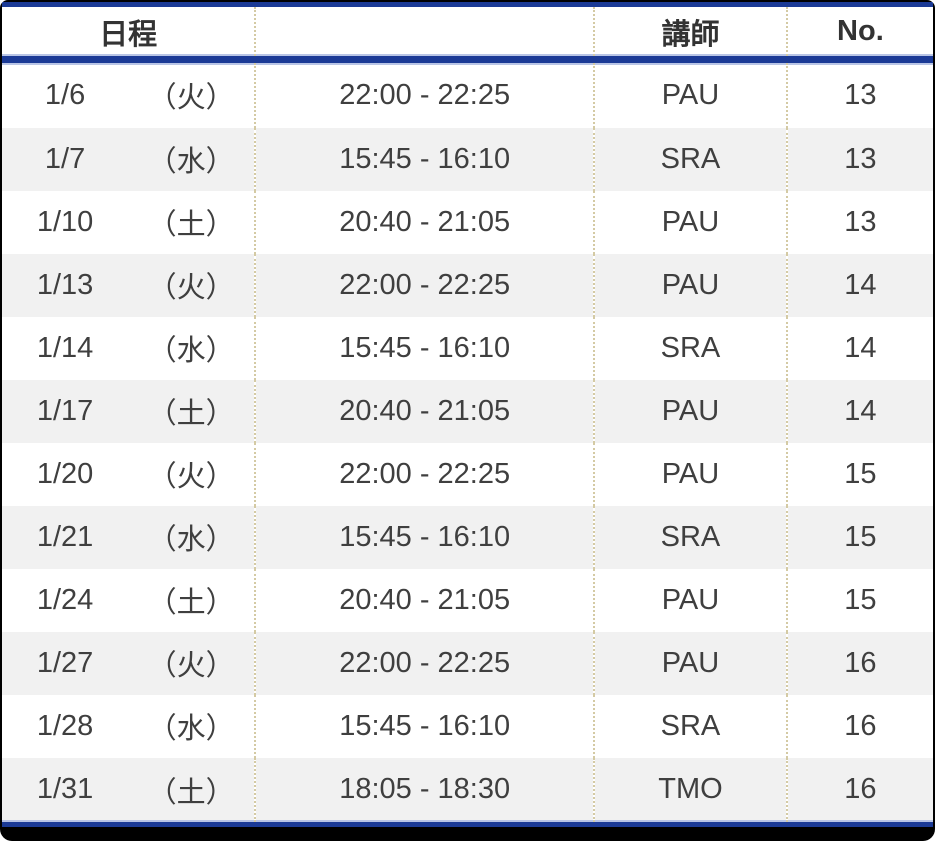 Image resolution: width=935 pixels, height=841 pixels. What do you see at coordinates (128, 348) in the screenshot?
I see `date-cell: 1/14 （水）` at bounding box center [128, 348].